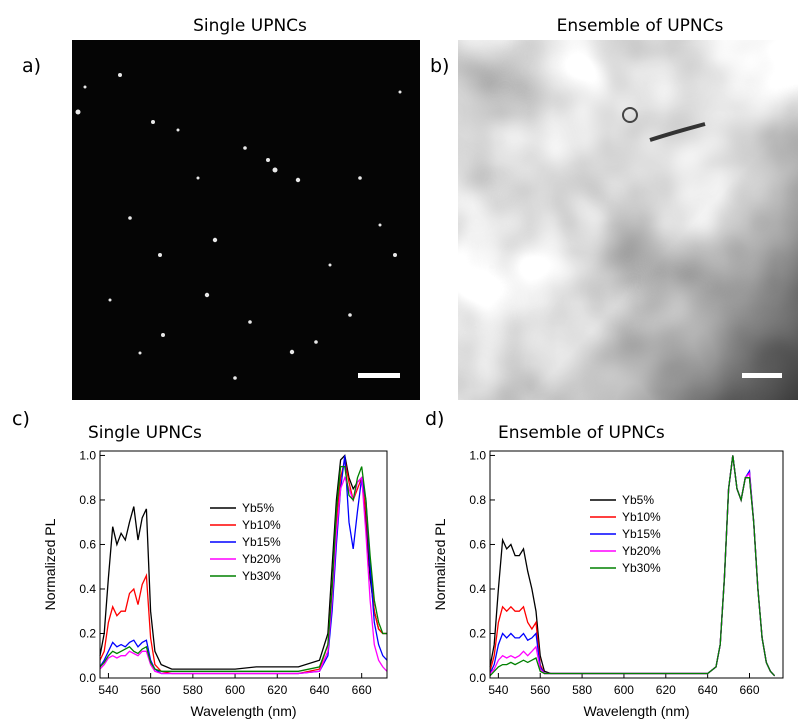  Describe the element at coordinates (21, 419) in the screenshot. I see `panel-label: c)` at that location.